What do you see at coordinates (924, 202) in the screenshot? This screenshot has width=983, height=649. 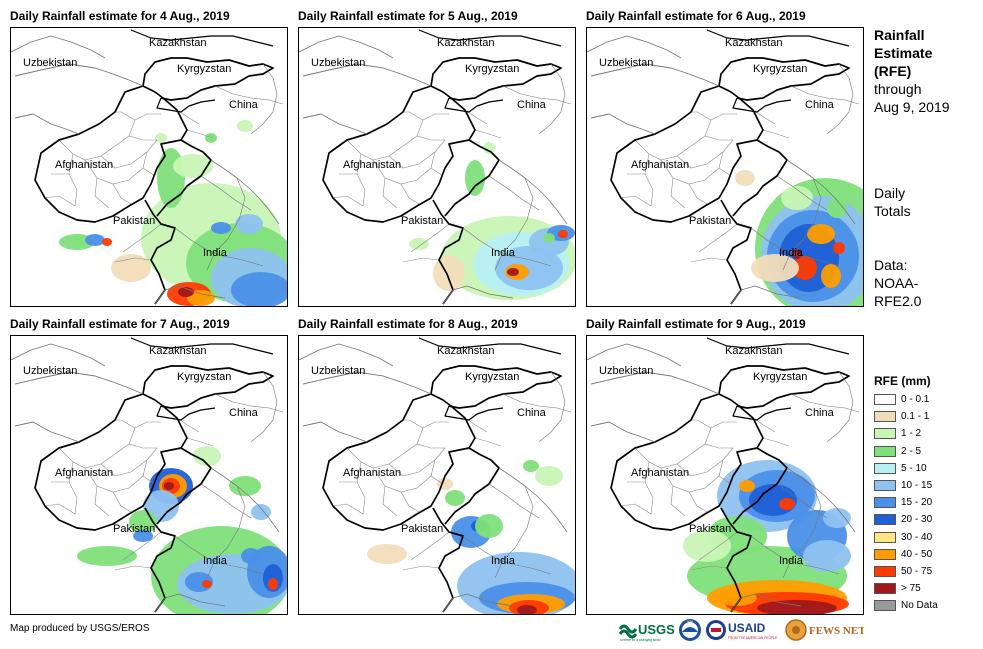 I see `daily-totals-note: Daily Totals` at bounding box center [924, 202].